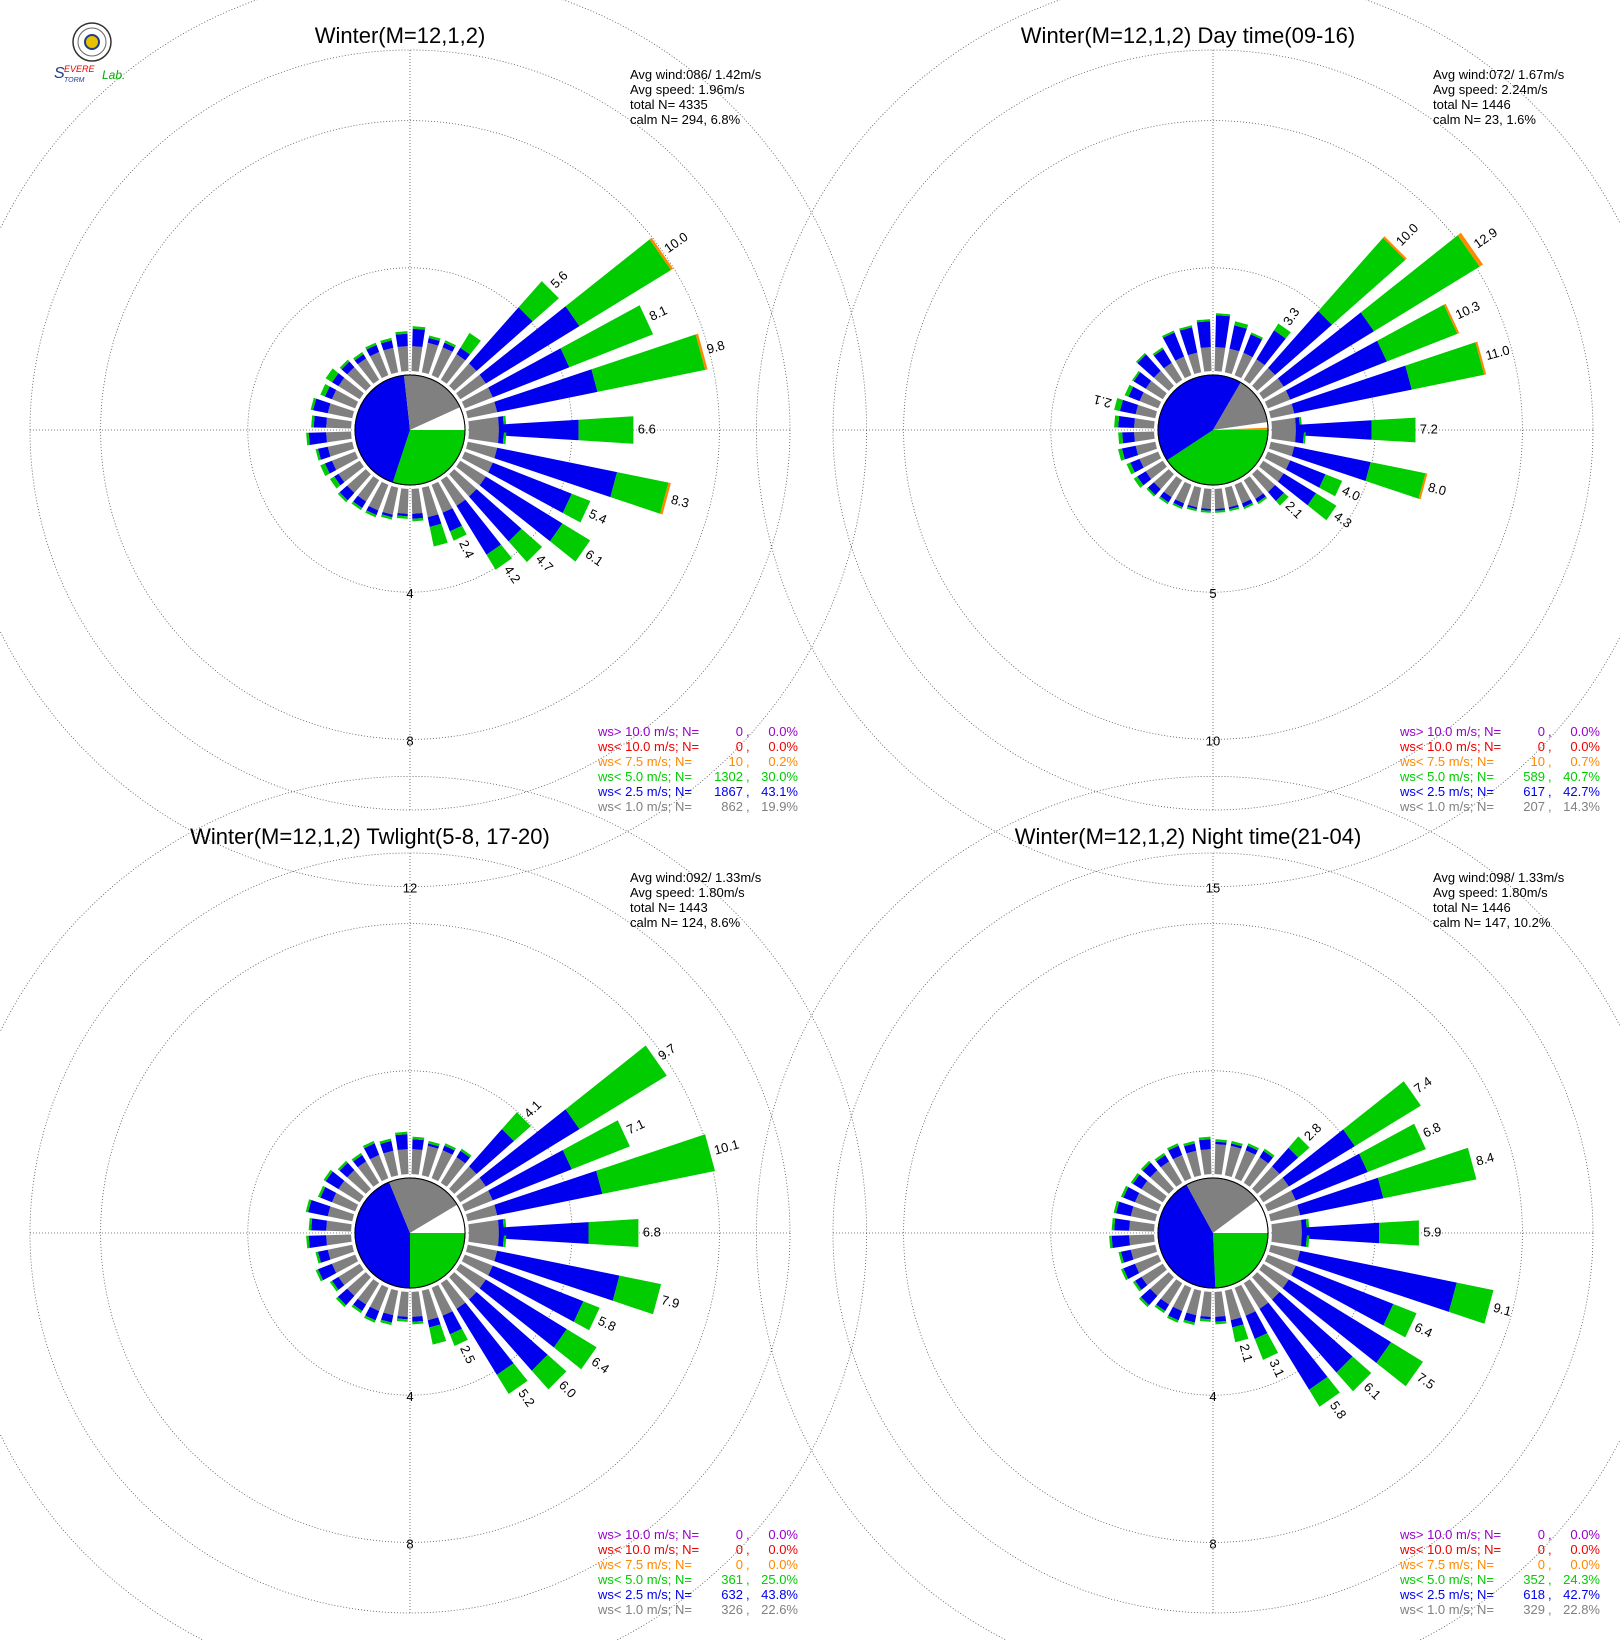 The image size is (1620, 1645). What do you see at coordinates (1502, 1309) in the screenshot?
I see `bar-value-label: 9.1` at bounding box center [1502, 1309].